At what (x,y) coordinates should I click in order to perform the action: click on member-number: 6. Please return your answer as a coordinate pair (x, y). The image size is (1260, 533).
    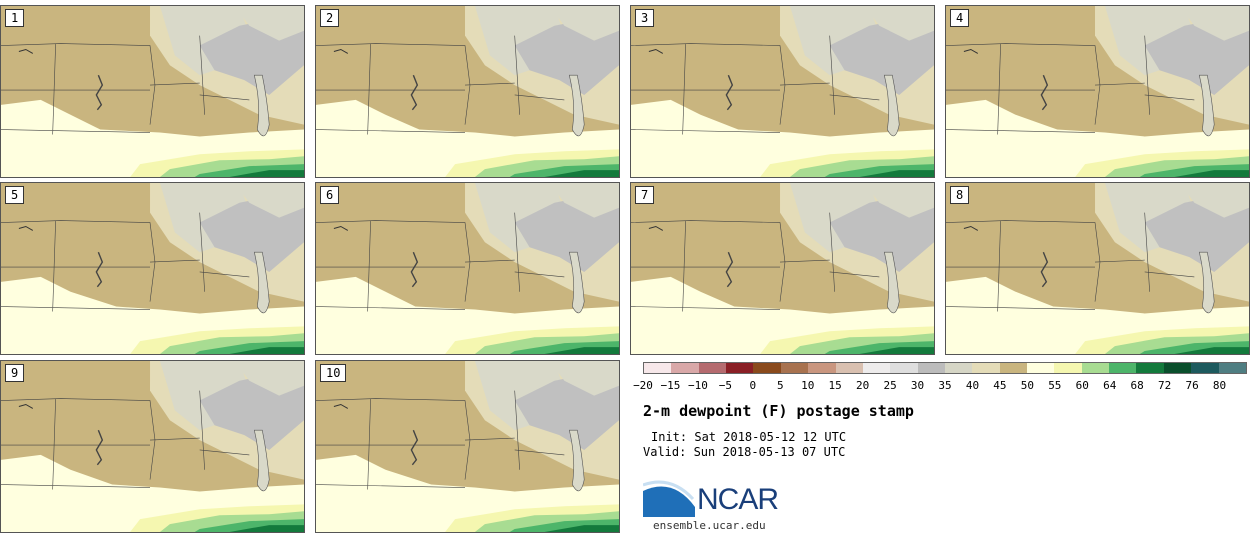
    Looking at the image, I should click on (330, 195).